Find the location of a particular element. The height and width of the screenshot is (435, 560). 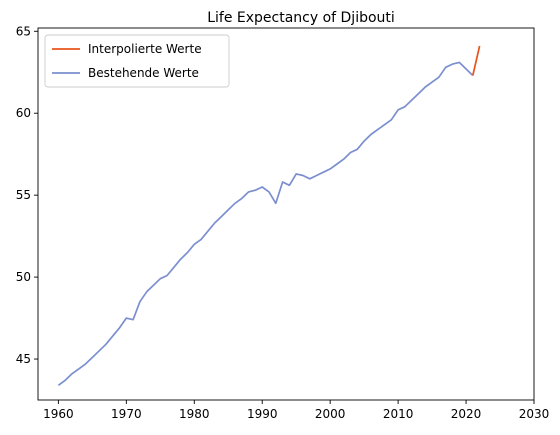

legend: Interpolierte Werte Bestehende Werte is located at coordinates (137, 61).